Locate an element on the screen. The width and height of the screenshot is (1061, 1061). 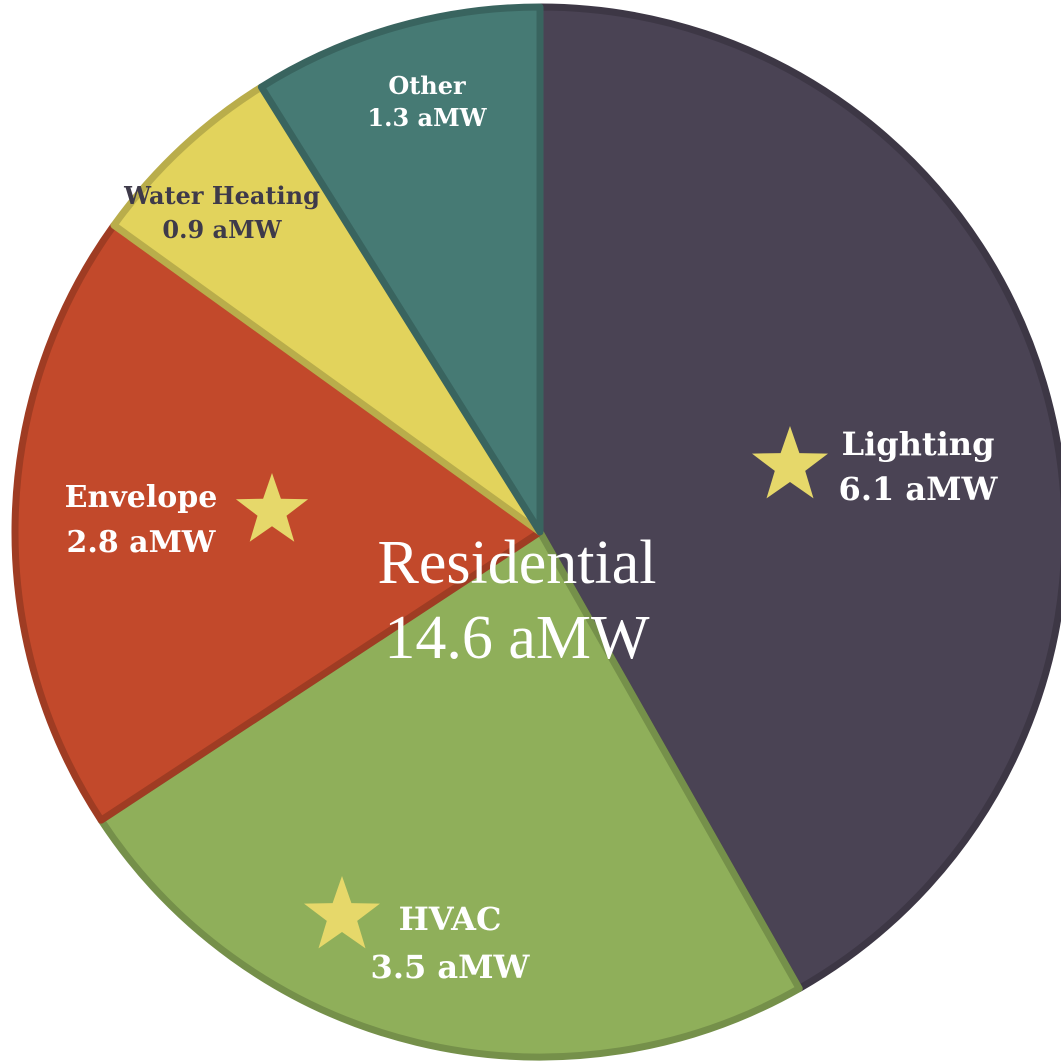
slice-value-other: 1.3 aMW is located at coordinates (427, 117).